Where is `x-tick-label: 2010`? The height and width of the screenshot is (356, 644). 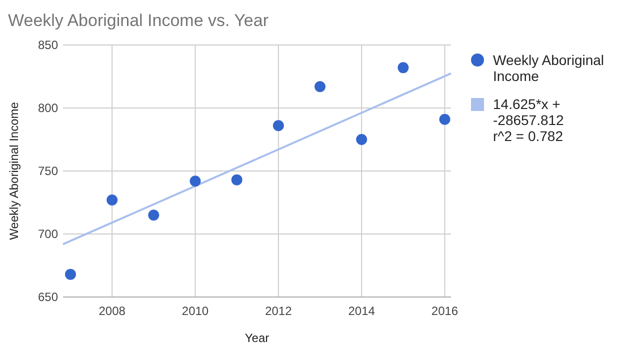 x-tick-label: 2010 is located at coordinates (195, 311).